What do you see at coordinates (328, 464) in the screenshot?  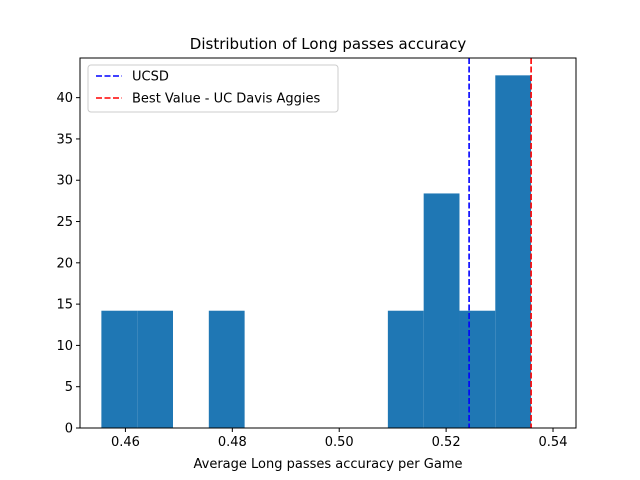 I see `x-axis-label: Average Long passes accuracy per Game` at bounding box center [328, 464].